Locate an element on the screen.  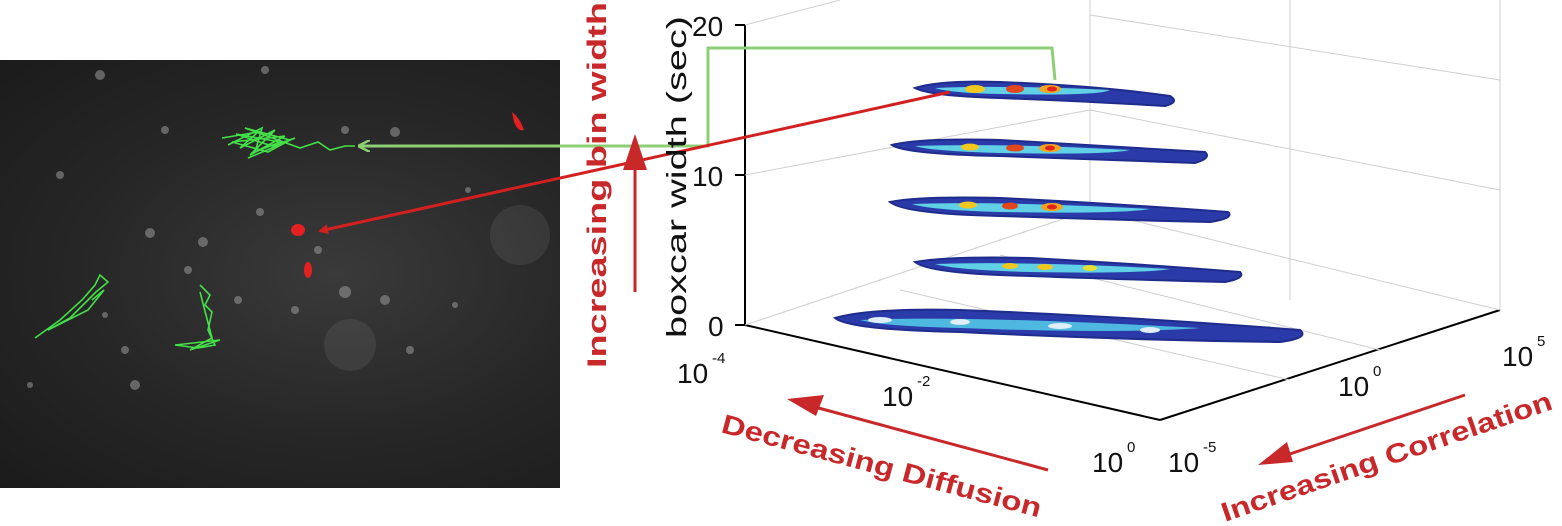
z-tick-label: 20 is located at coordinates (707, 26).